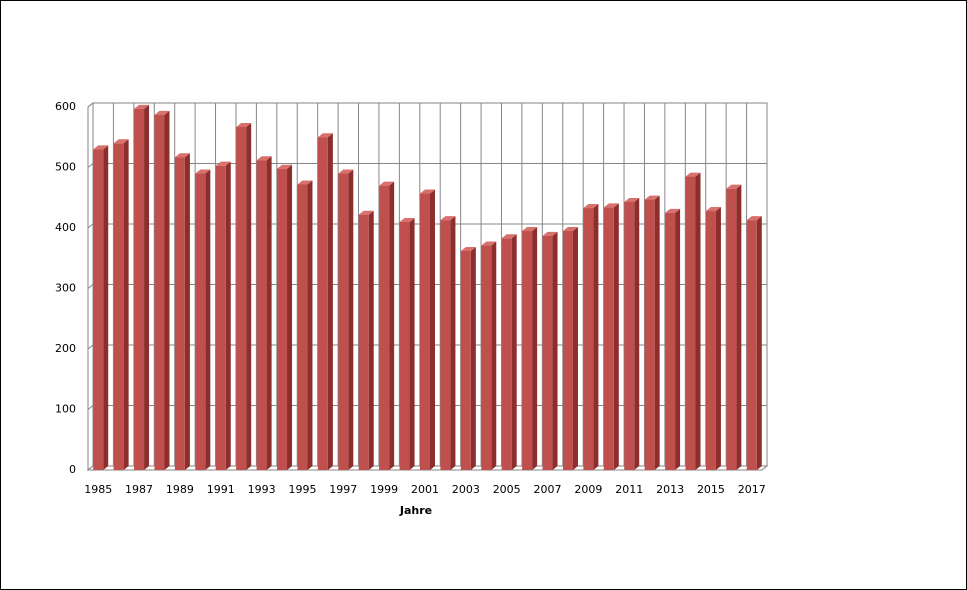  What do you see at coordinates (548, 489) in the screenshot?
I see `x-tick-label: 2007` at bounding box center [548, 489].